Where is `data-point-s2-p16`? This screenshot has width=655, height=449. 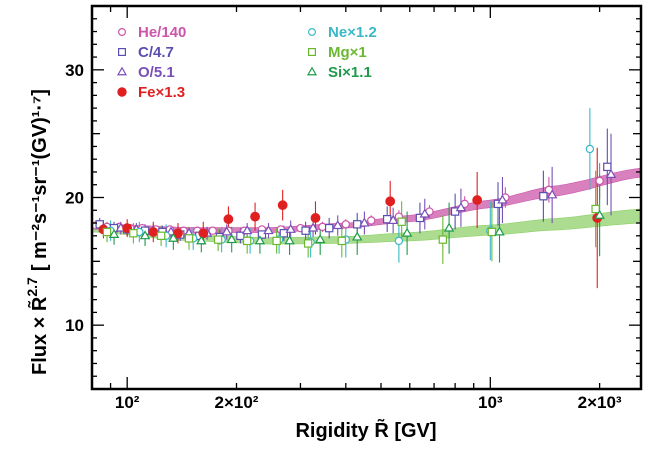 data-point-s2-p16 is located at coordinates (461, 207).